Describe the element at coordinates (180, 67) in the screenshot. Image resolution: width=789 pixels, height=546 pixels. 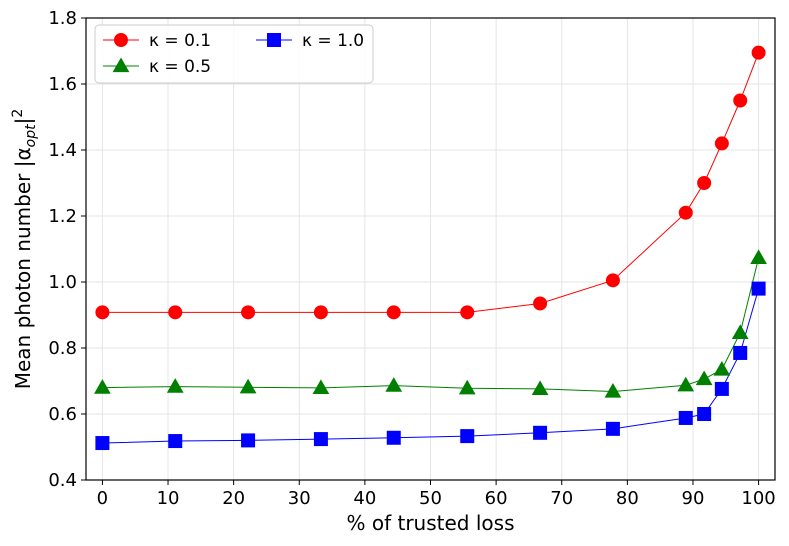
I see `legend-label: κ = 0.5` at that location.